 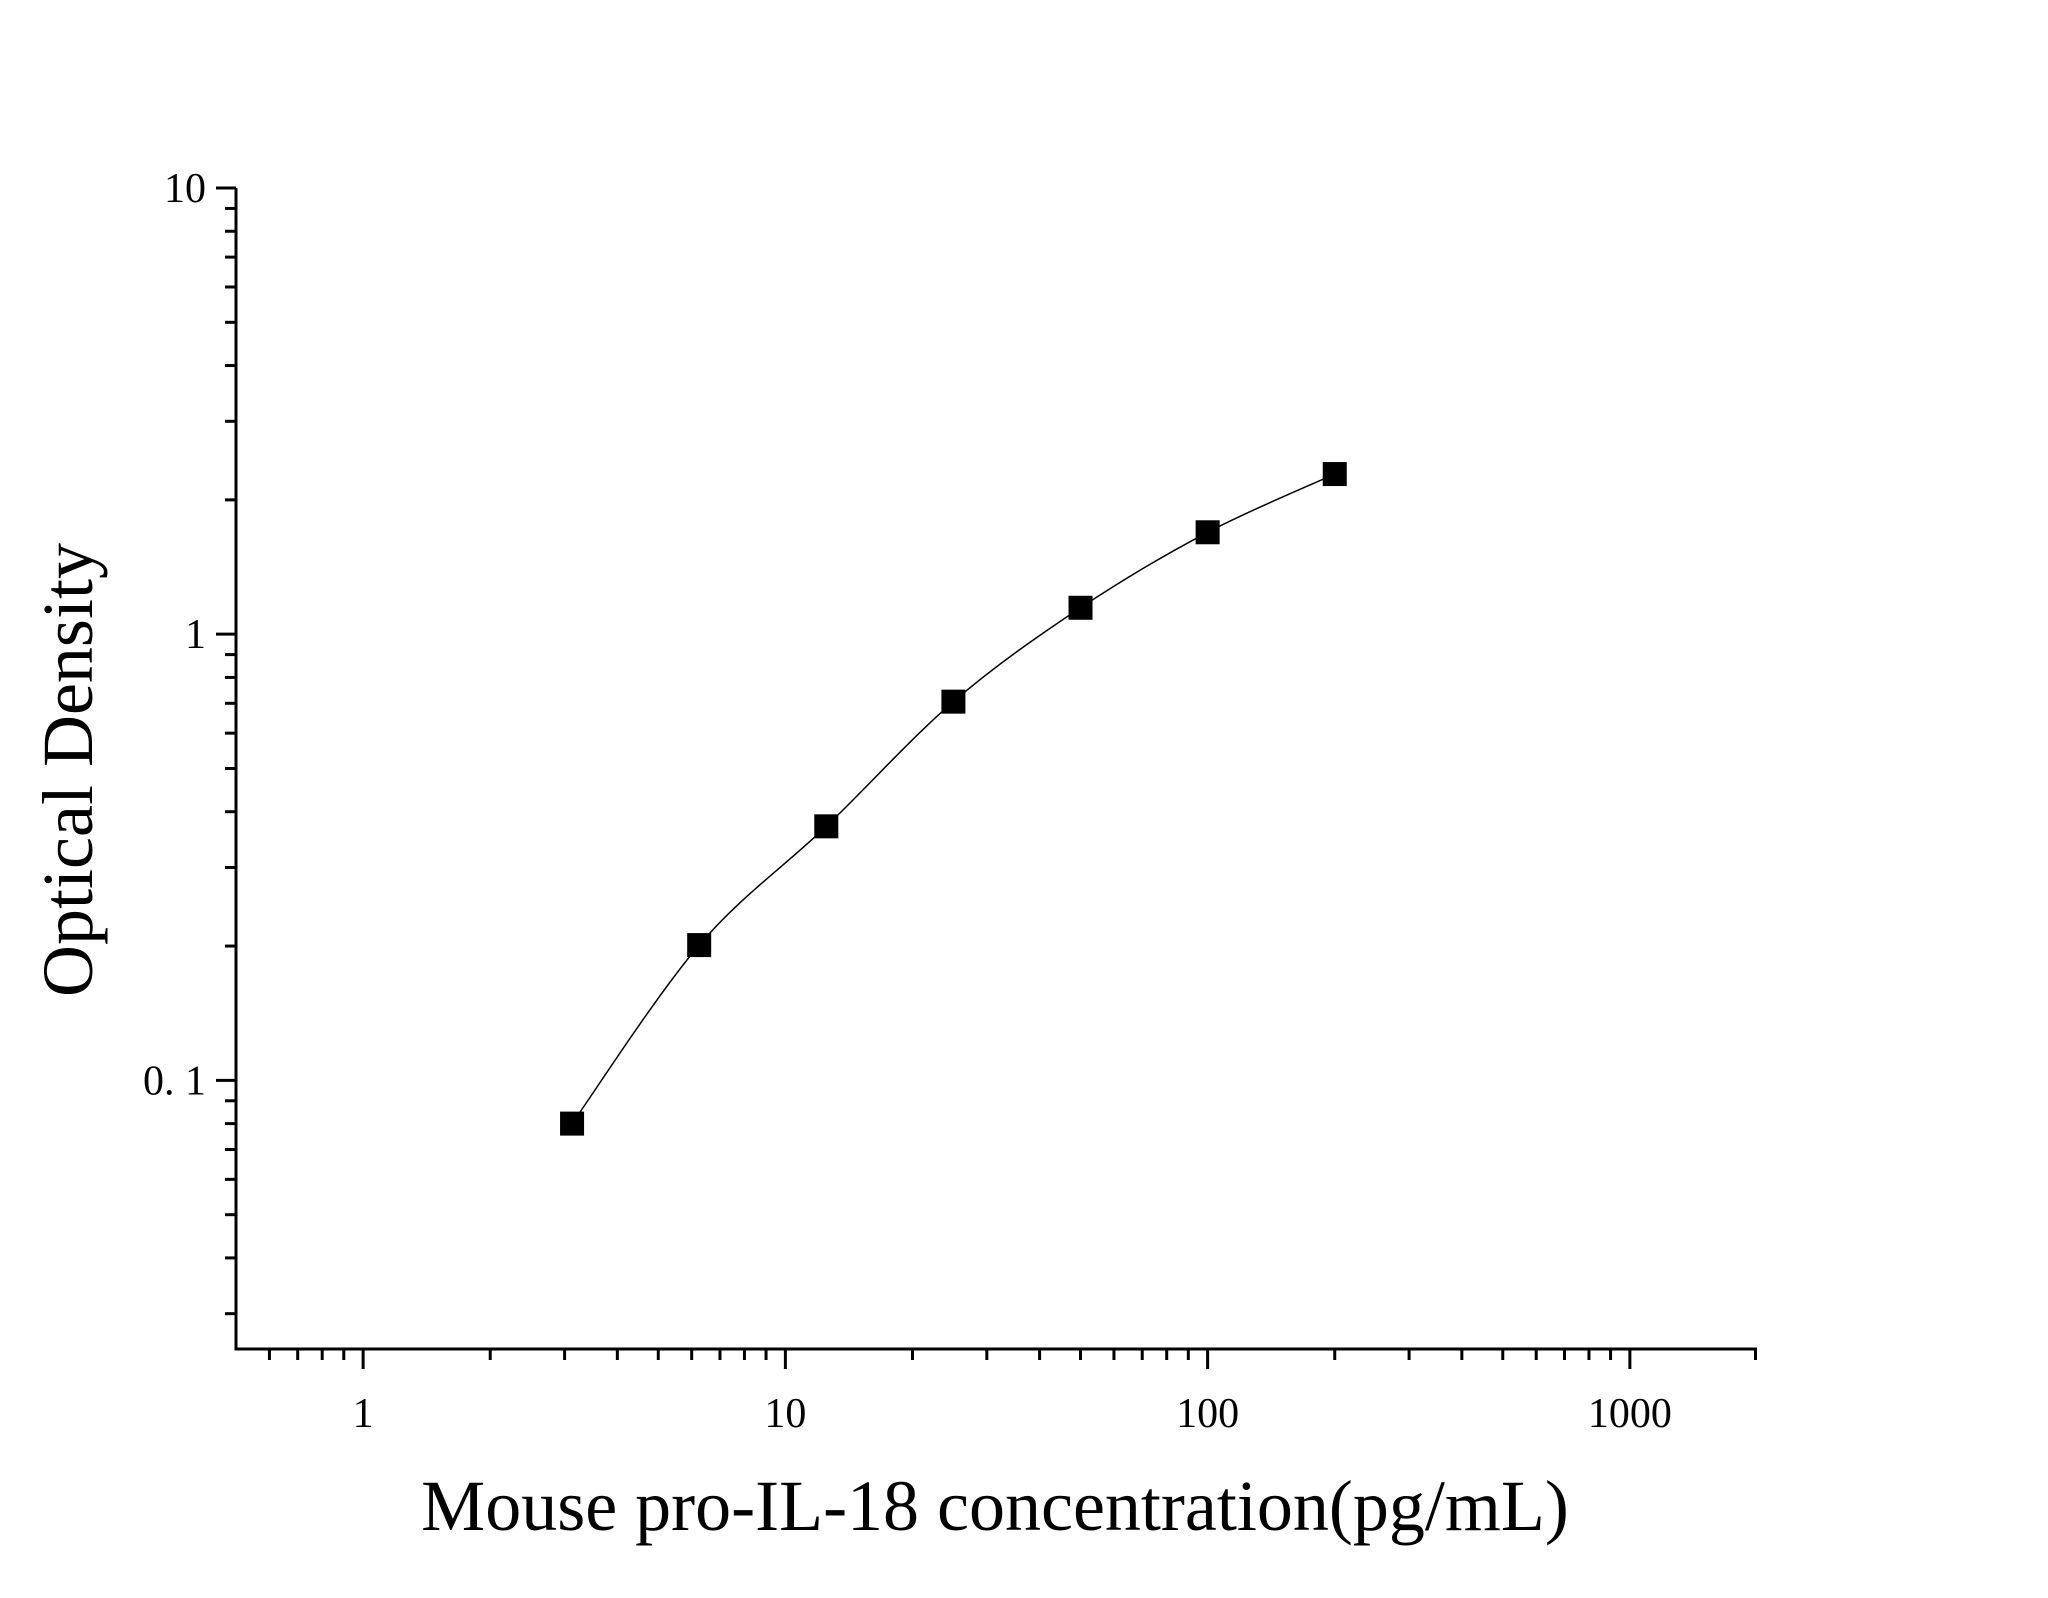 I want to click on x-tick-label: 10, so click(x=785, y=1414).